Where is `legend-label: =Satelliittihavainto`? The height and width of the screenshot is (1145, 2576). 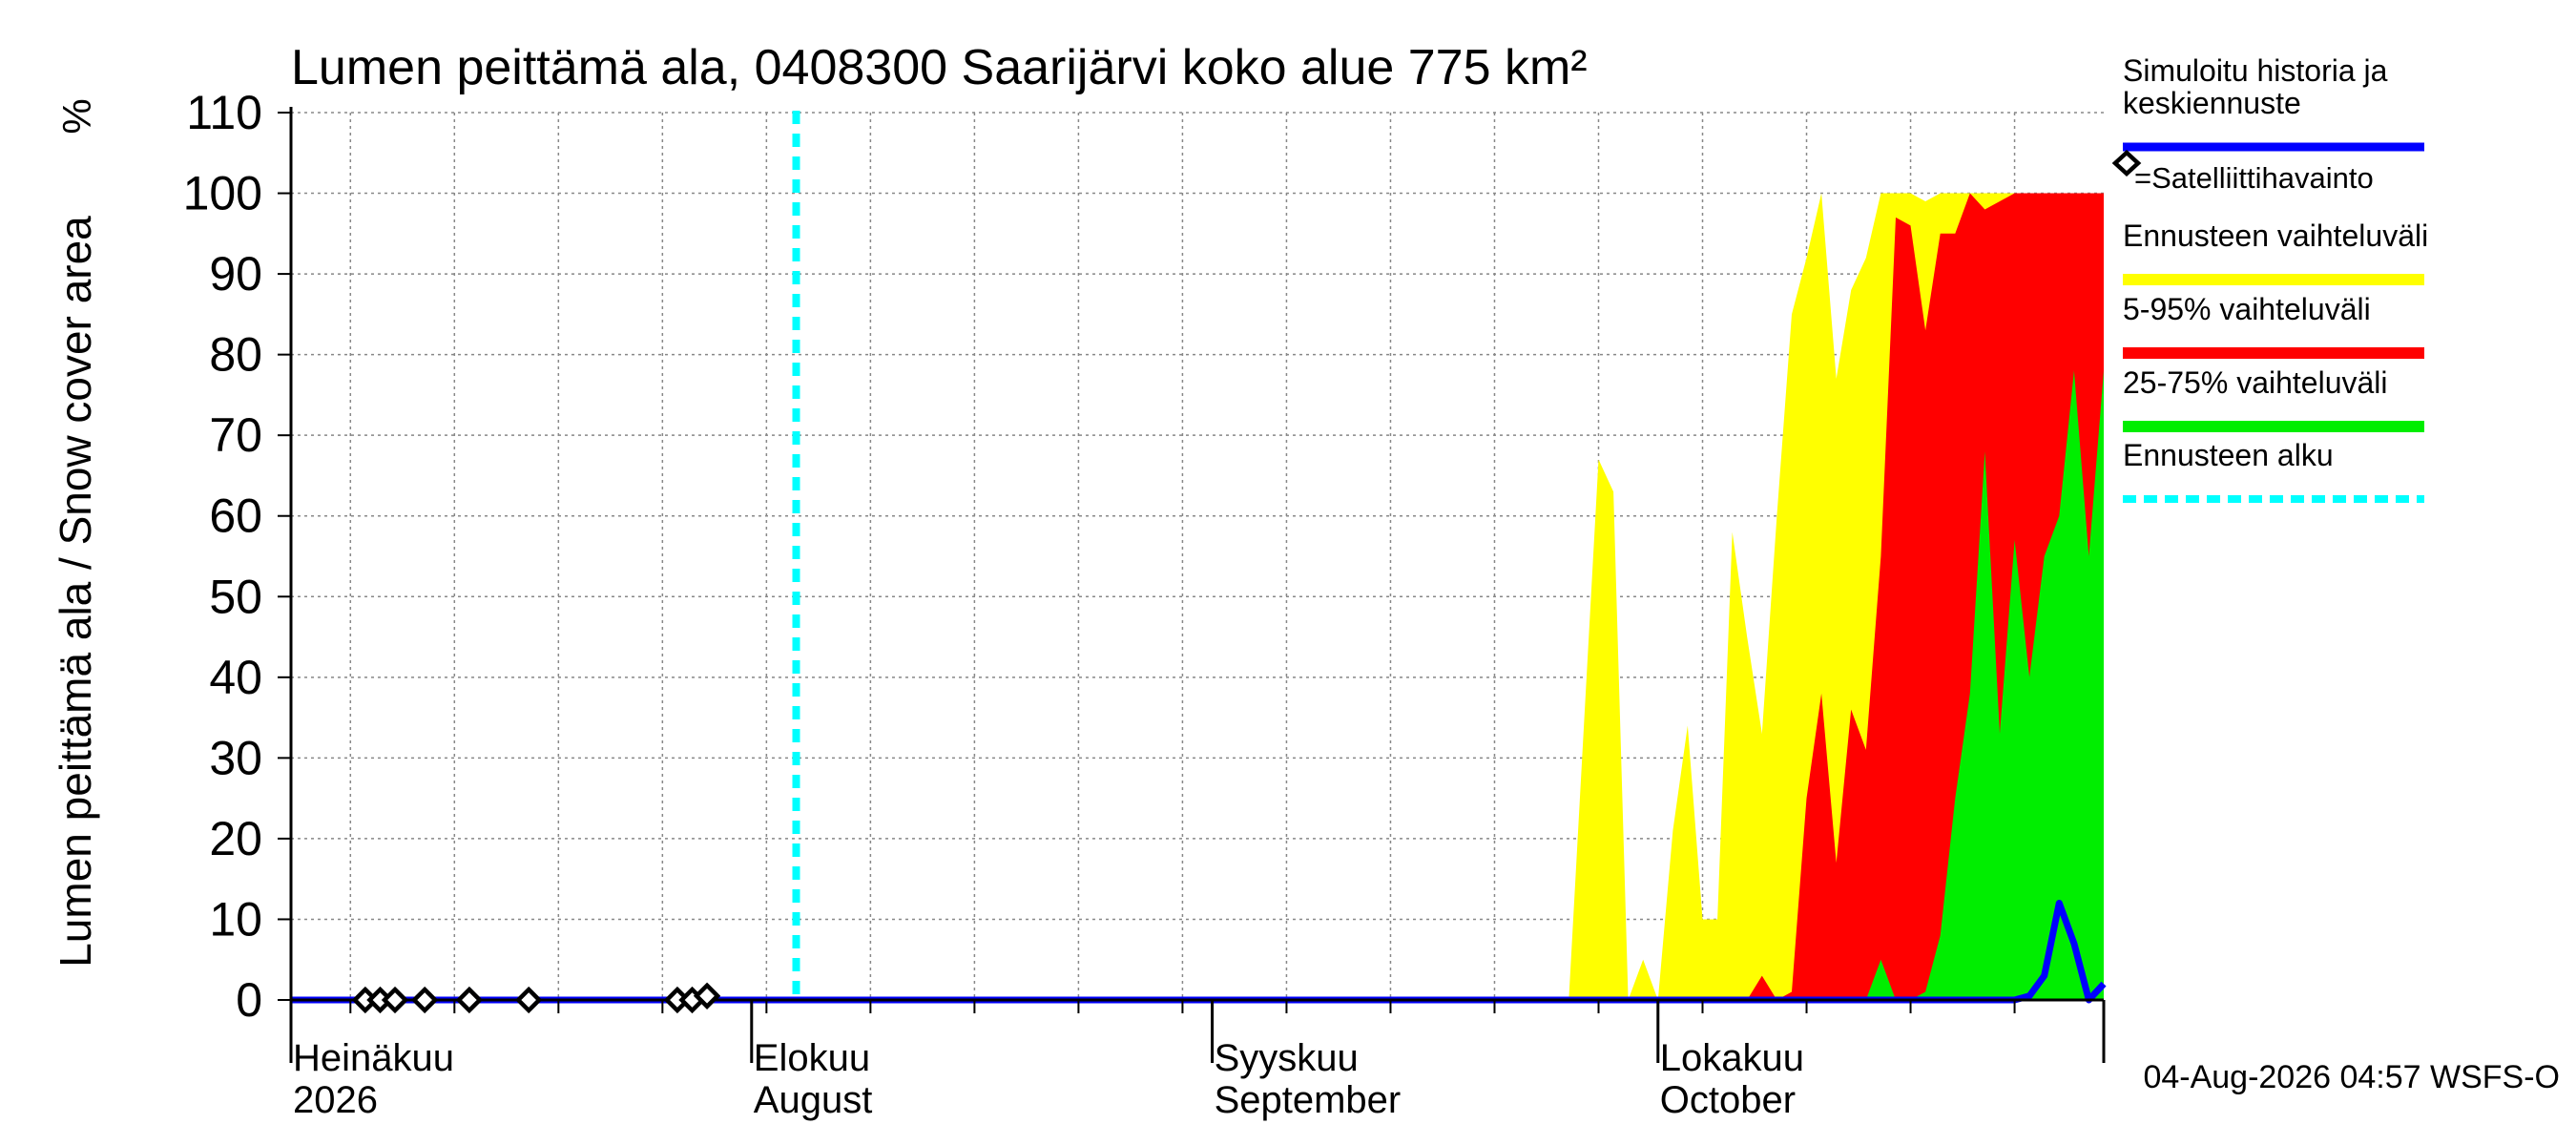
legend-label: =Satelliittihavainto is located at coordinates (2254, 178).